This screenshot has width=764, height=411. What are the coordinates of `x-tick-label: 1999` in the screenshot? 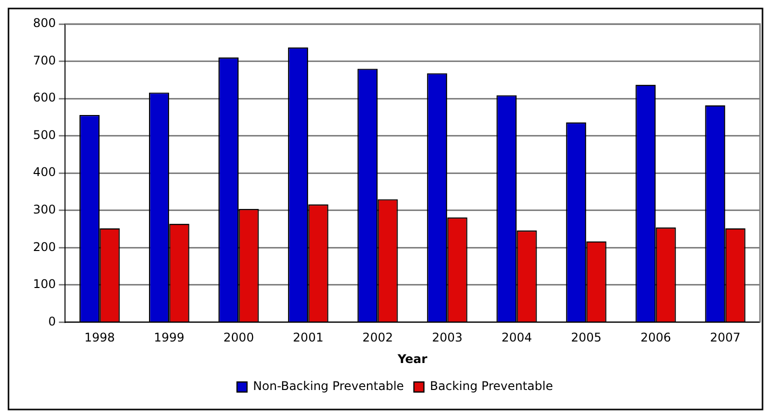 It's located at (169, 337).